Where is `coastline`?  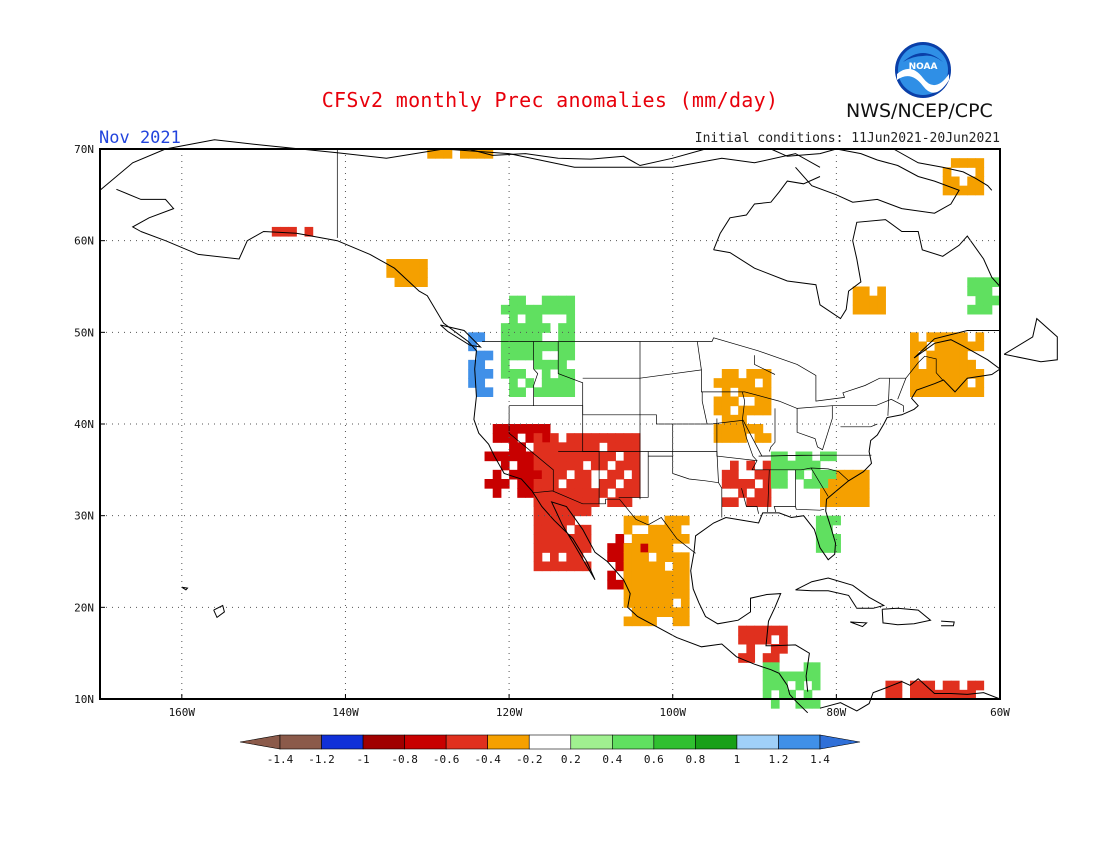
coastline is located at coordinates (906, 616).